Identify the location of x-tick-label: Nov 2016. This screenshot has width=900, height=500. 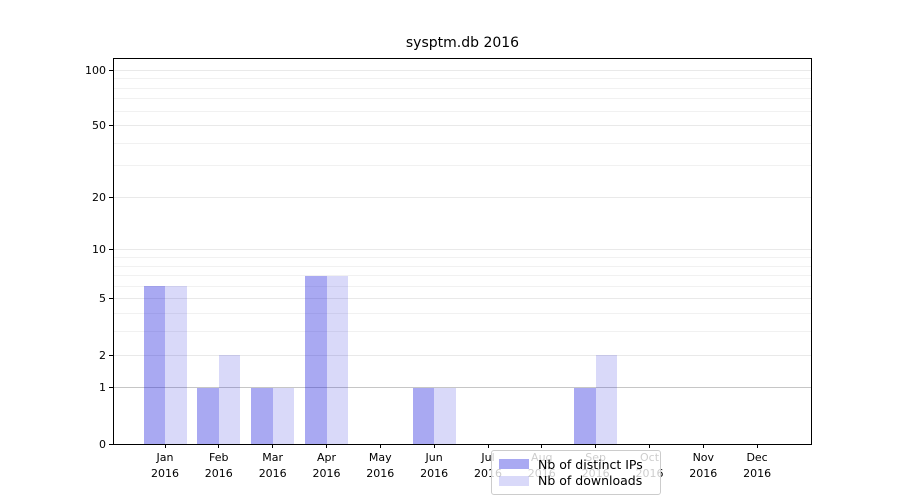
(703, 465).